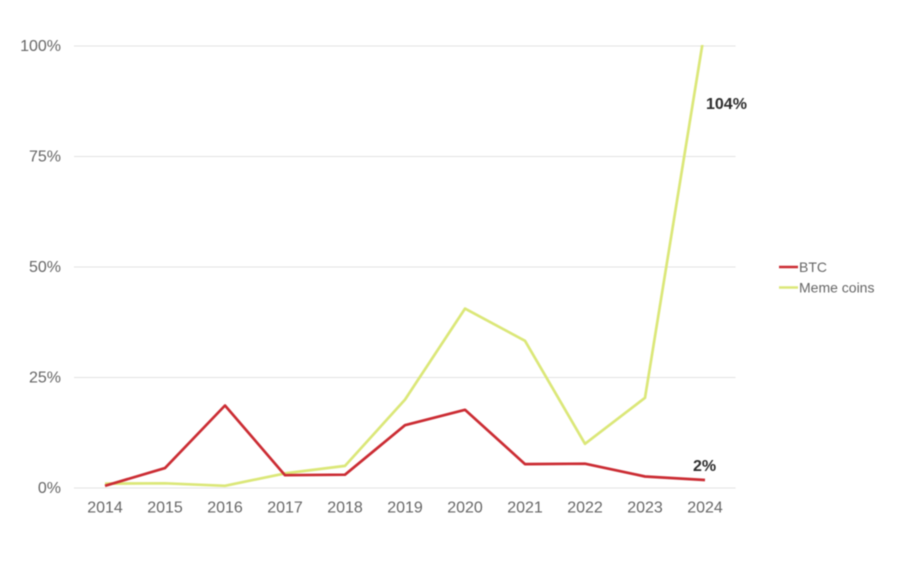 The image size is (900, 566). What do you see at coordinates (836, 288) in the screenshot?
I see `svg-text: Meme coins` at bounding box center [836, 288].